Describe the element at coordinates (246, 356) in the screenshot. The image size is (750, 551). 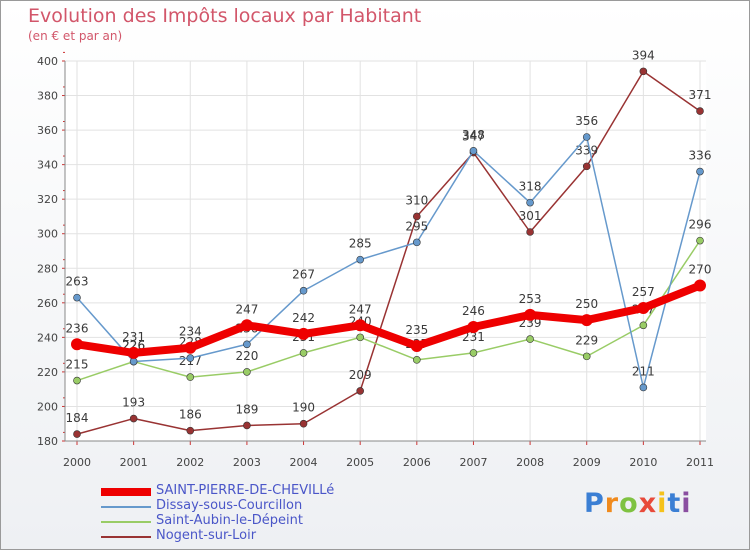
I see `data-label: 220` at that location.